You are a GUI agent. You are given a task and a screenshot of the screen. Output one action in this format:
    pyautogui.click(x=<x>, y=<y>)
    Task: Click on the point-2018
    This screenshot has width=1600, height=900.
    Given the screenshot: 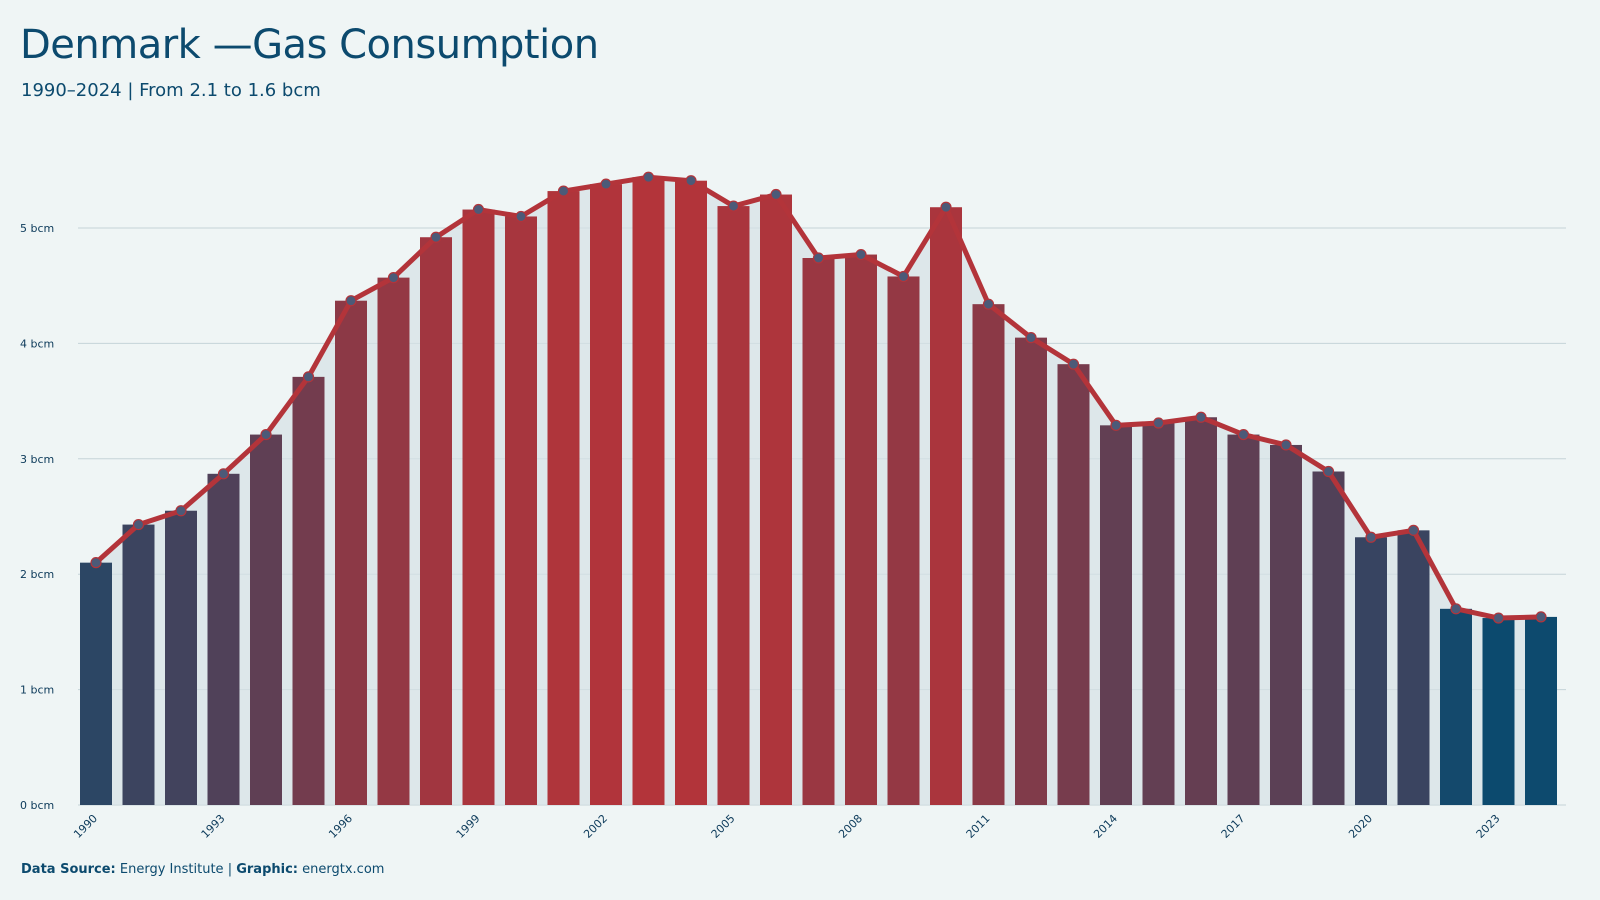 What is the action you would take?
    pyautogui.click(x=1286, y=445)
    